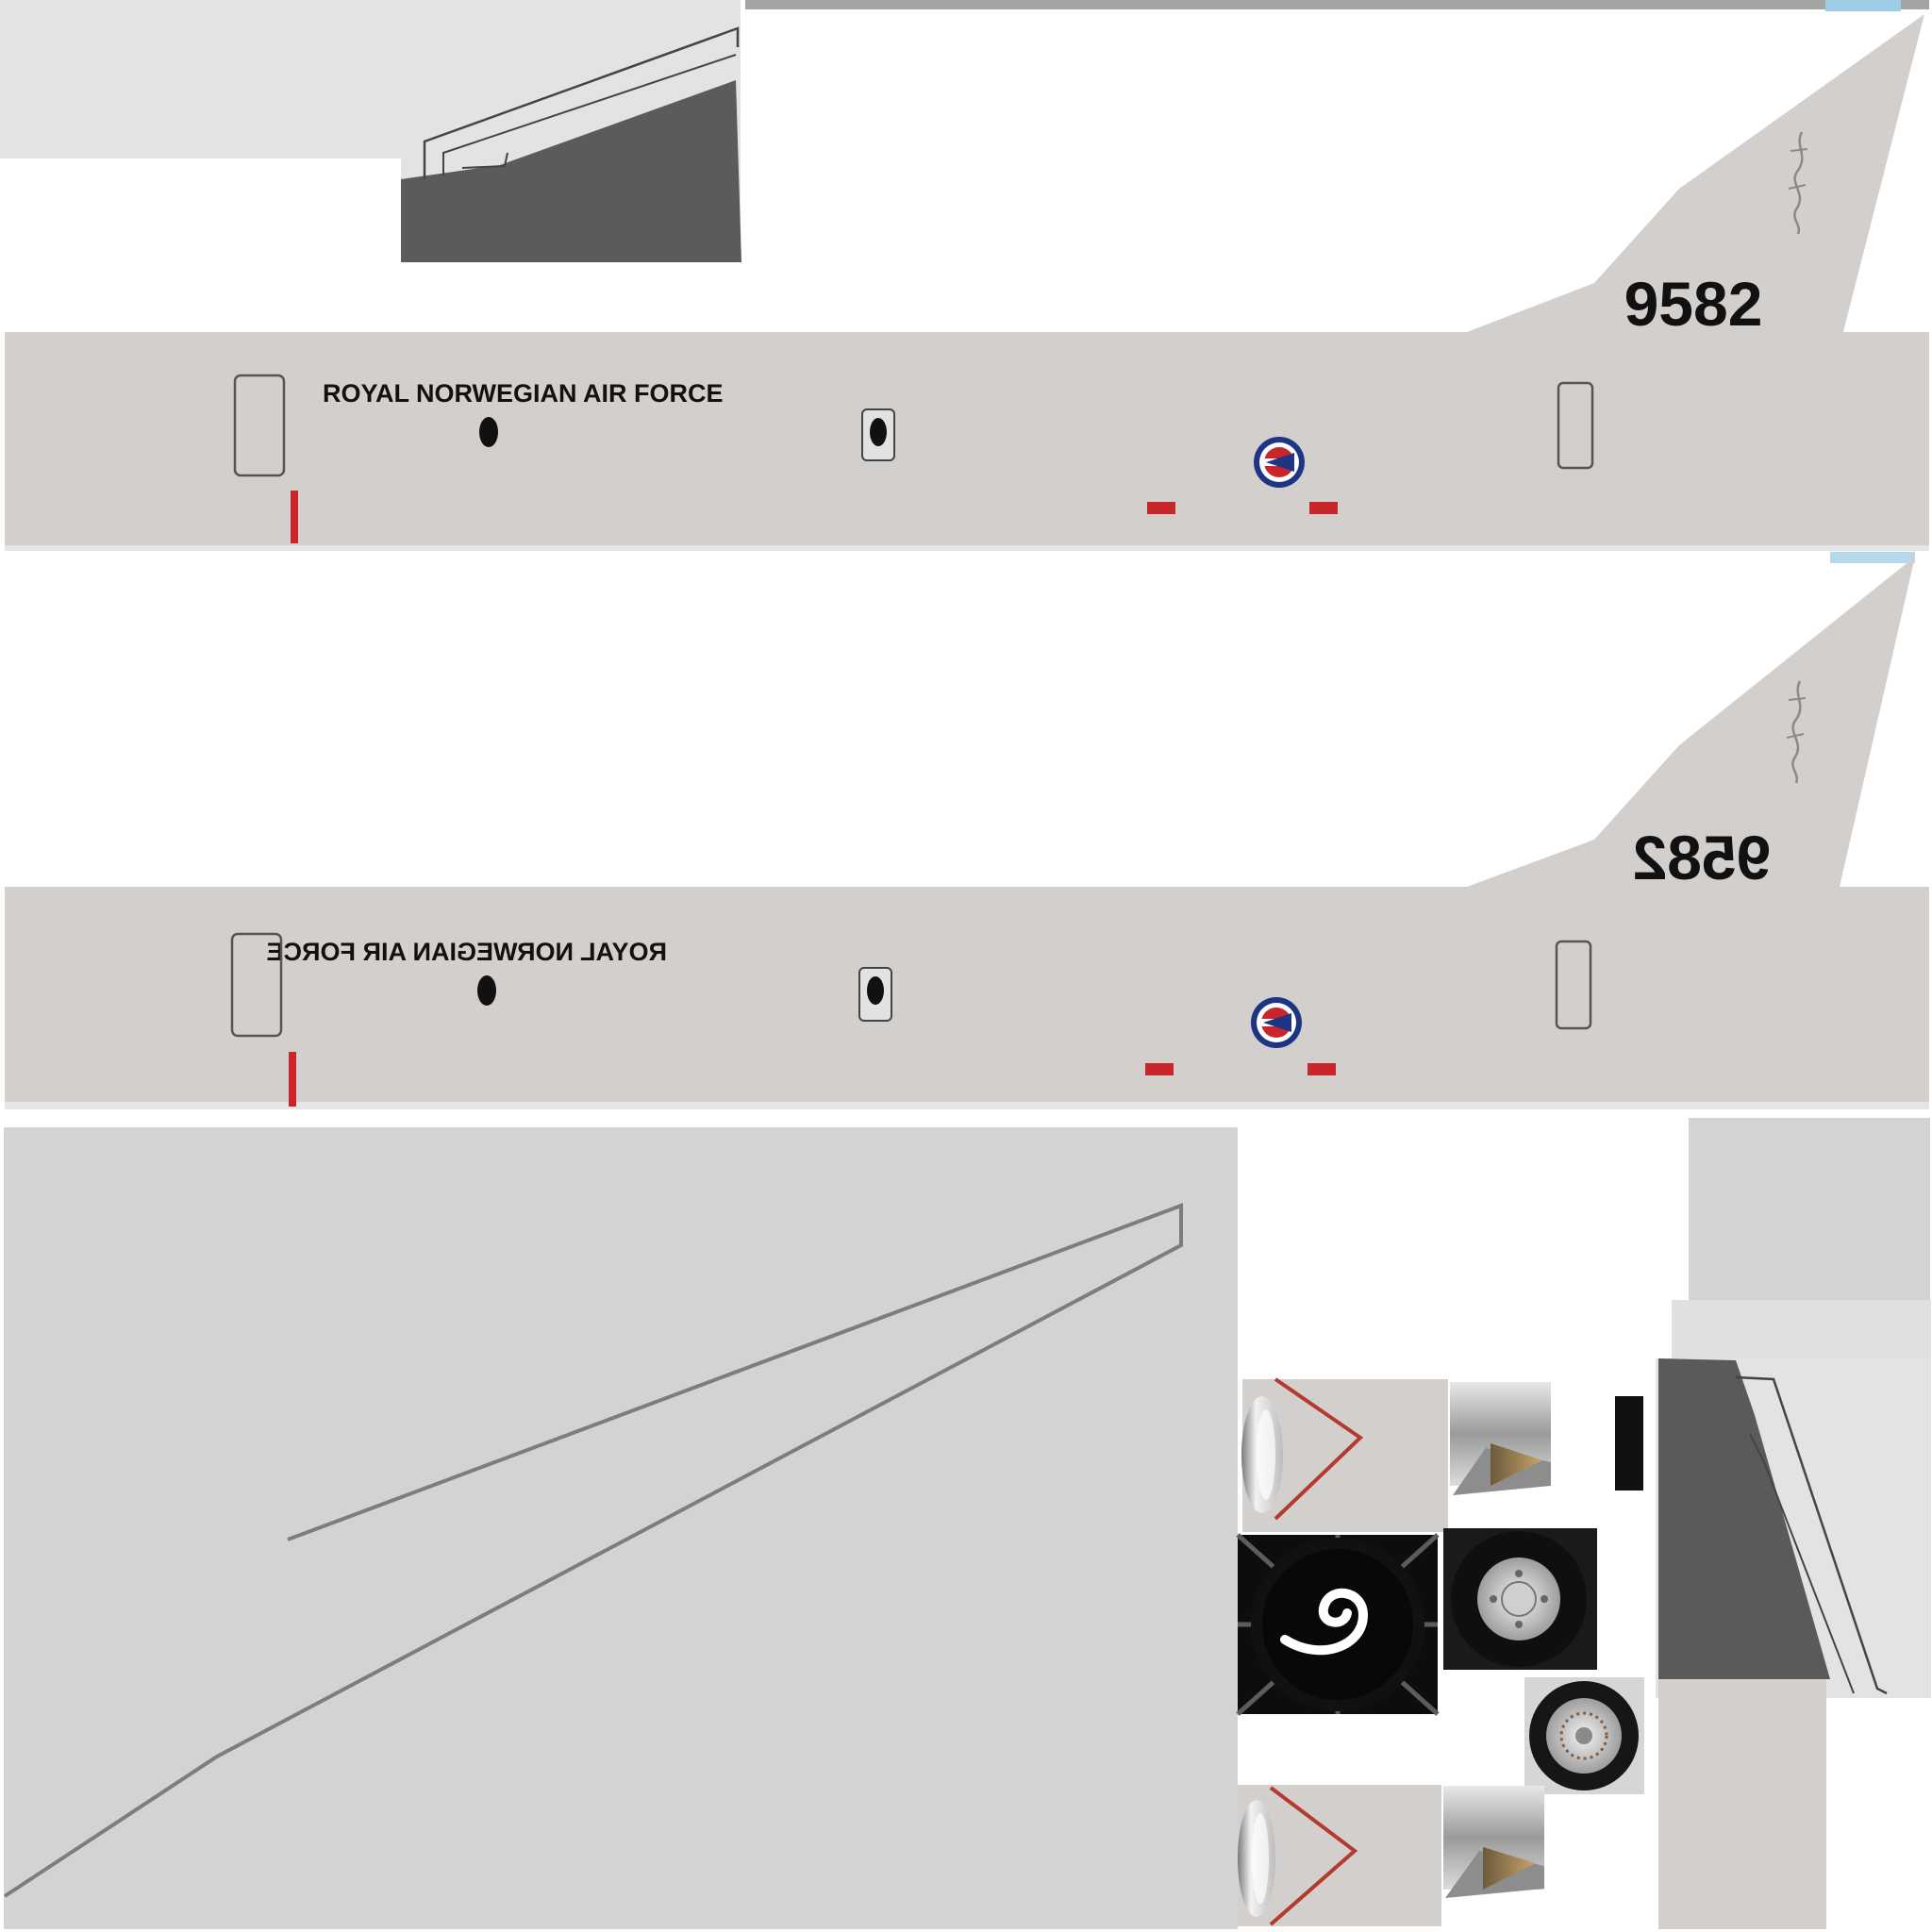  I want to click on upper-fuselage-underside, so click(967, 548).